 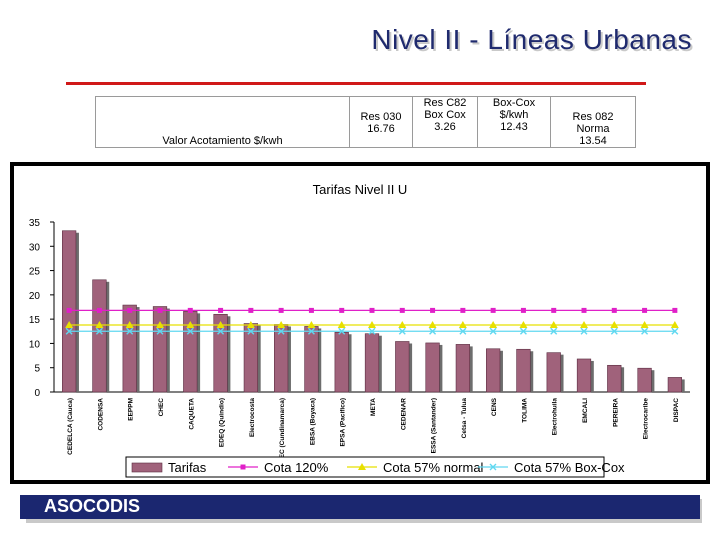 What do you see at coordinates (524, 410) in the screenshot?
I see `category-label: TOLIMA` at bounding box center [524, 410].